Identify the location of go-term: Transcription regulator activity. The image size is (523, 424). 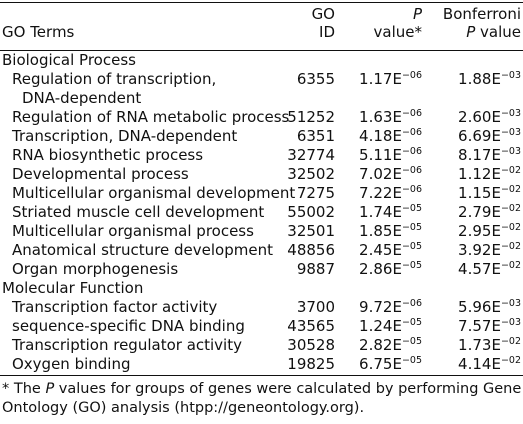
(127, 345).